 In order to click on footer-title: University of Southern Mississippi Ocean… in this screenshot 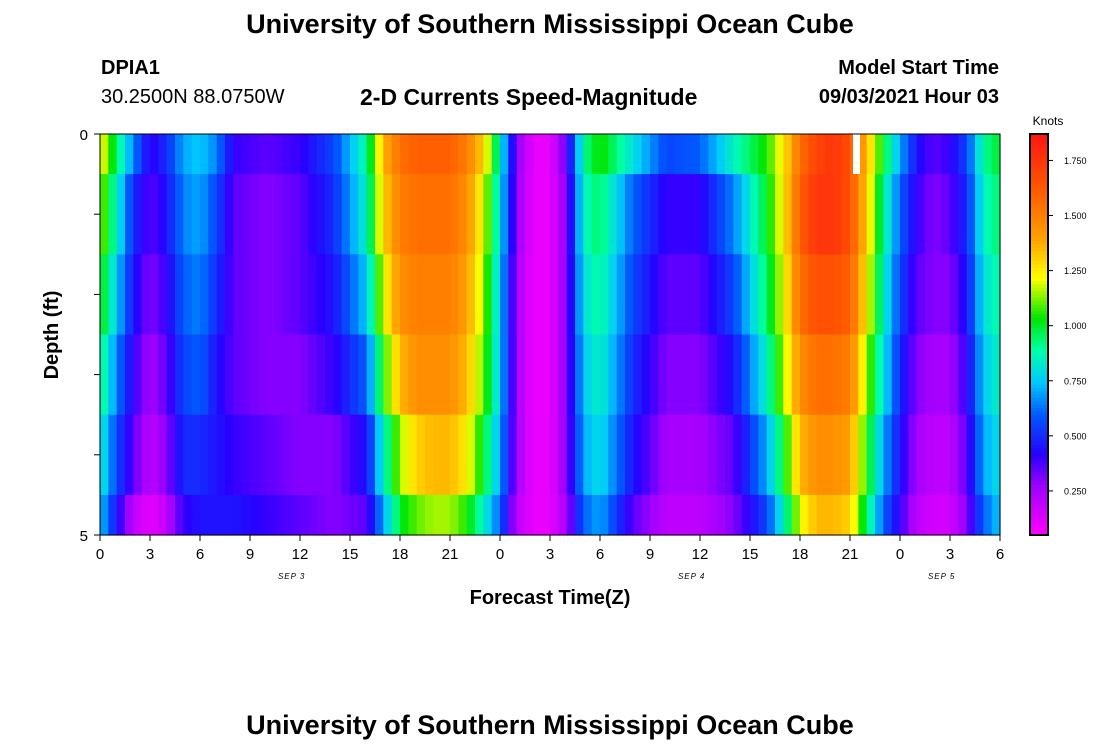, I will do `click(550, 725)`.